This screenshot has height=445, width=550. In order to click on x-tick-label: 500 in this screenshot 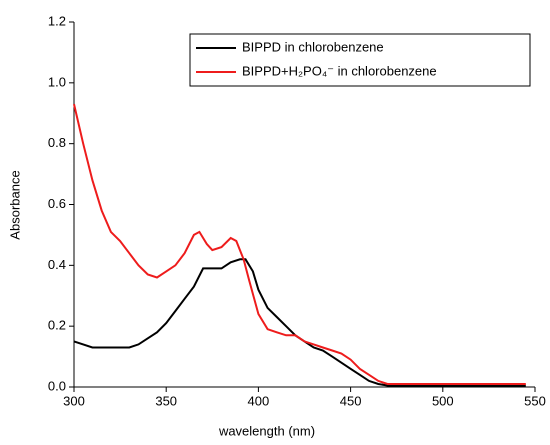, I will do `click(443, 400)`.